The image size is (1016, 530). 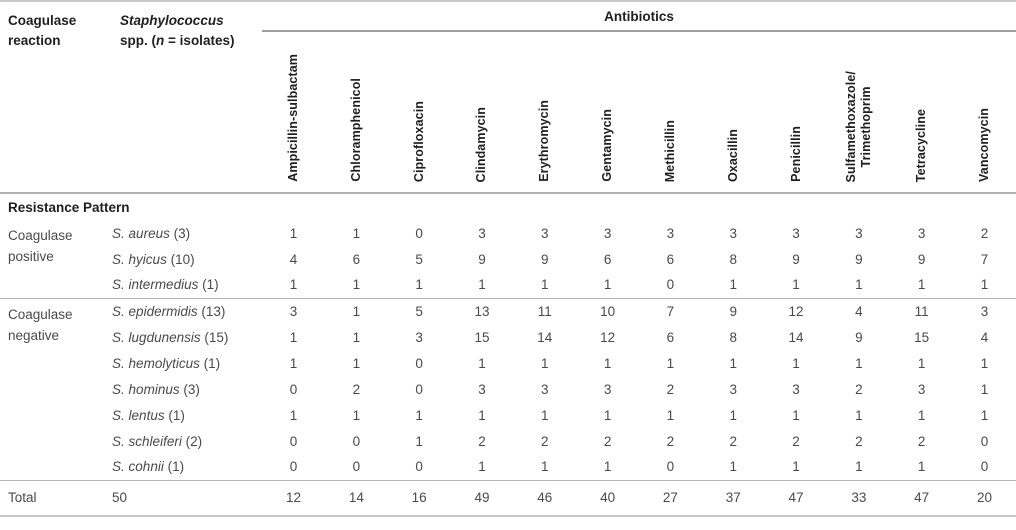 What do you see at coordinates (921, 145) in the screenshot?
I see `column-header-tetracycline: Tetracycline` at bounding box center [921, 145].